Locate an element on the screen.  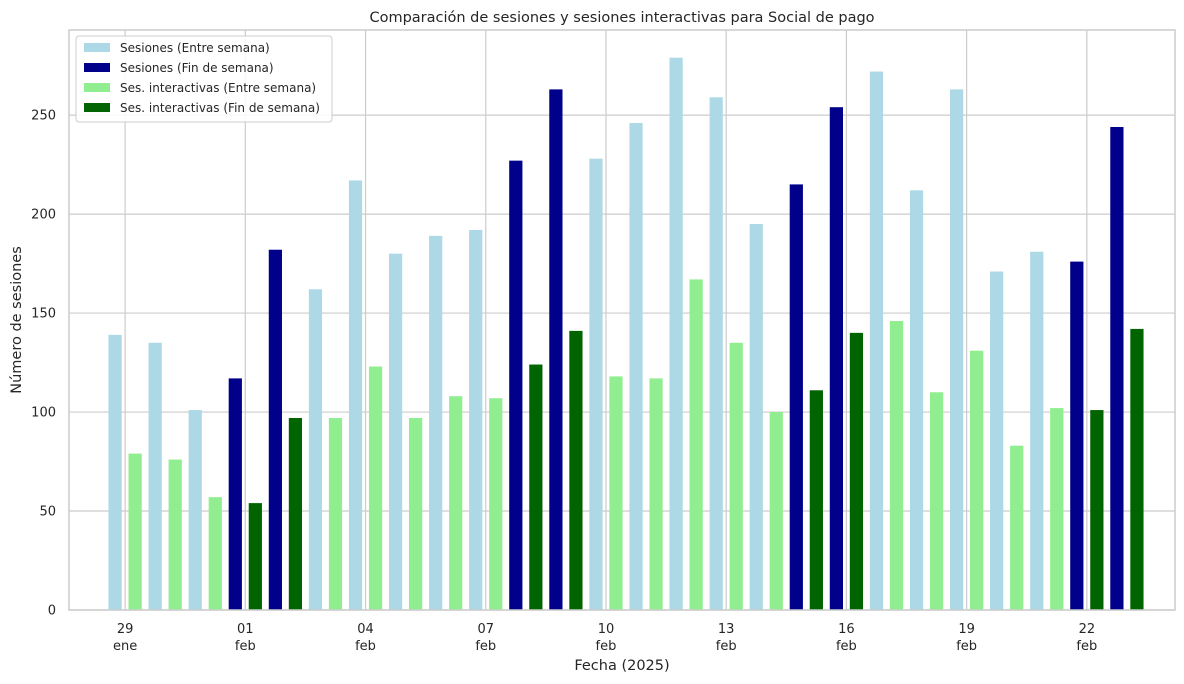
y-axis-label: Número de sesiones is located at coordinates (17, 320).